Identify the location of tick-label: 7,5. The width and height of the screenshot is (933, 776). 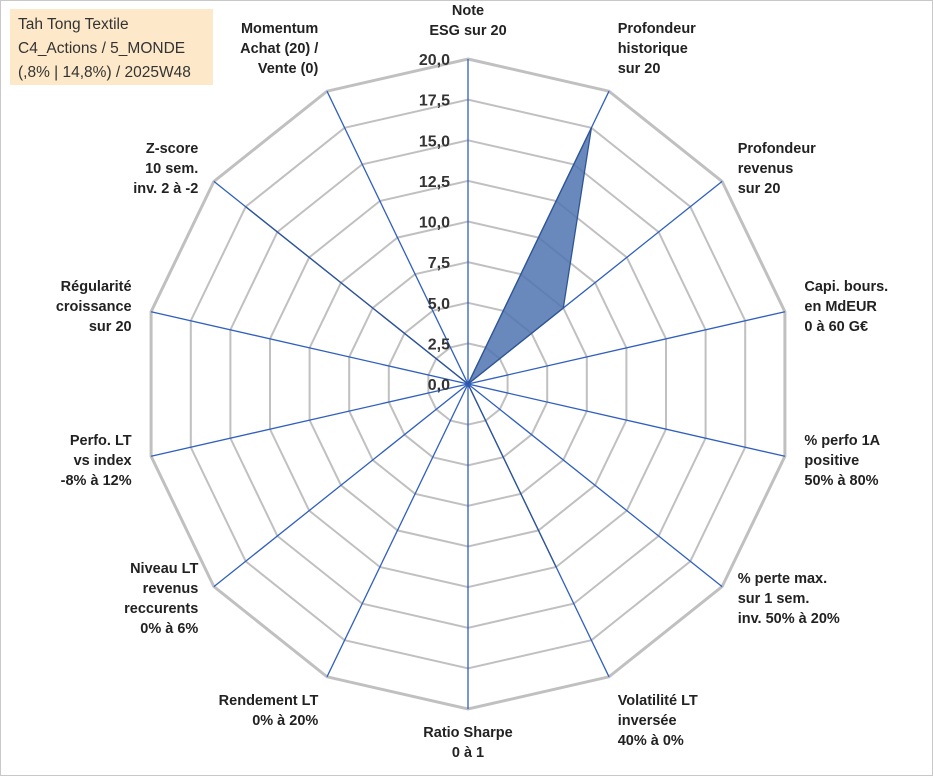
(439, 263).